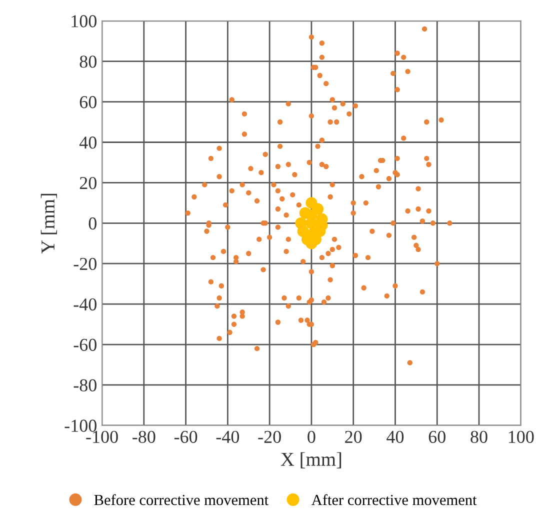  What do you see at coordinates (269, 436) in the screenshot?
I see `x-tick-label: -20` at bounding box center [269, 436].